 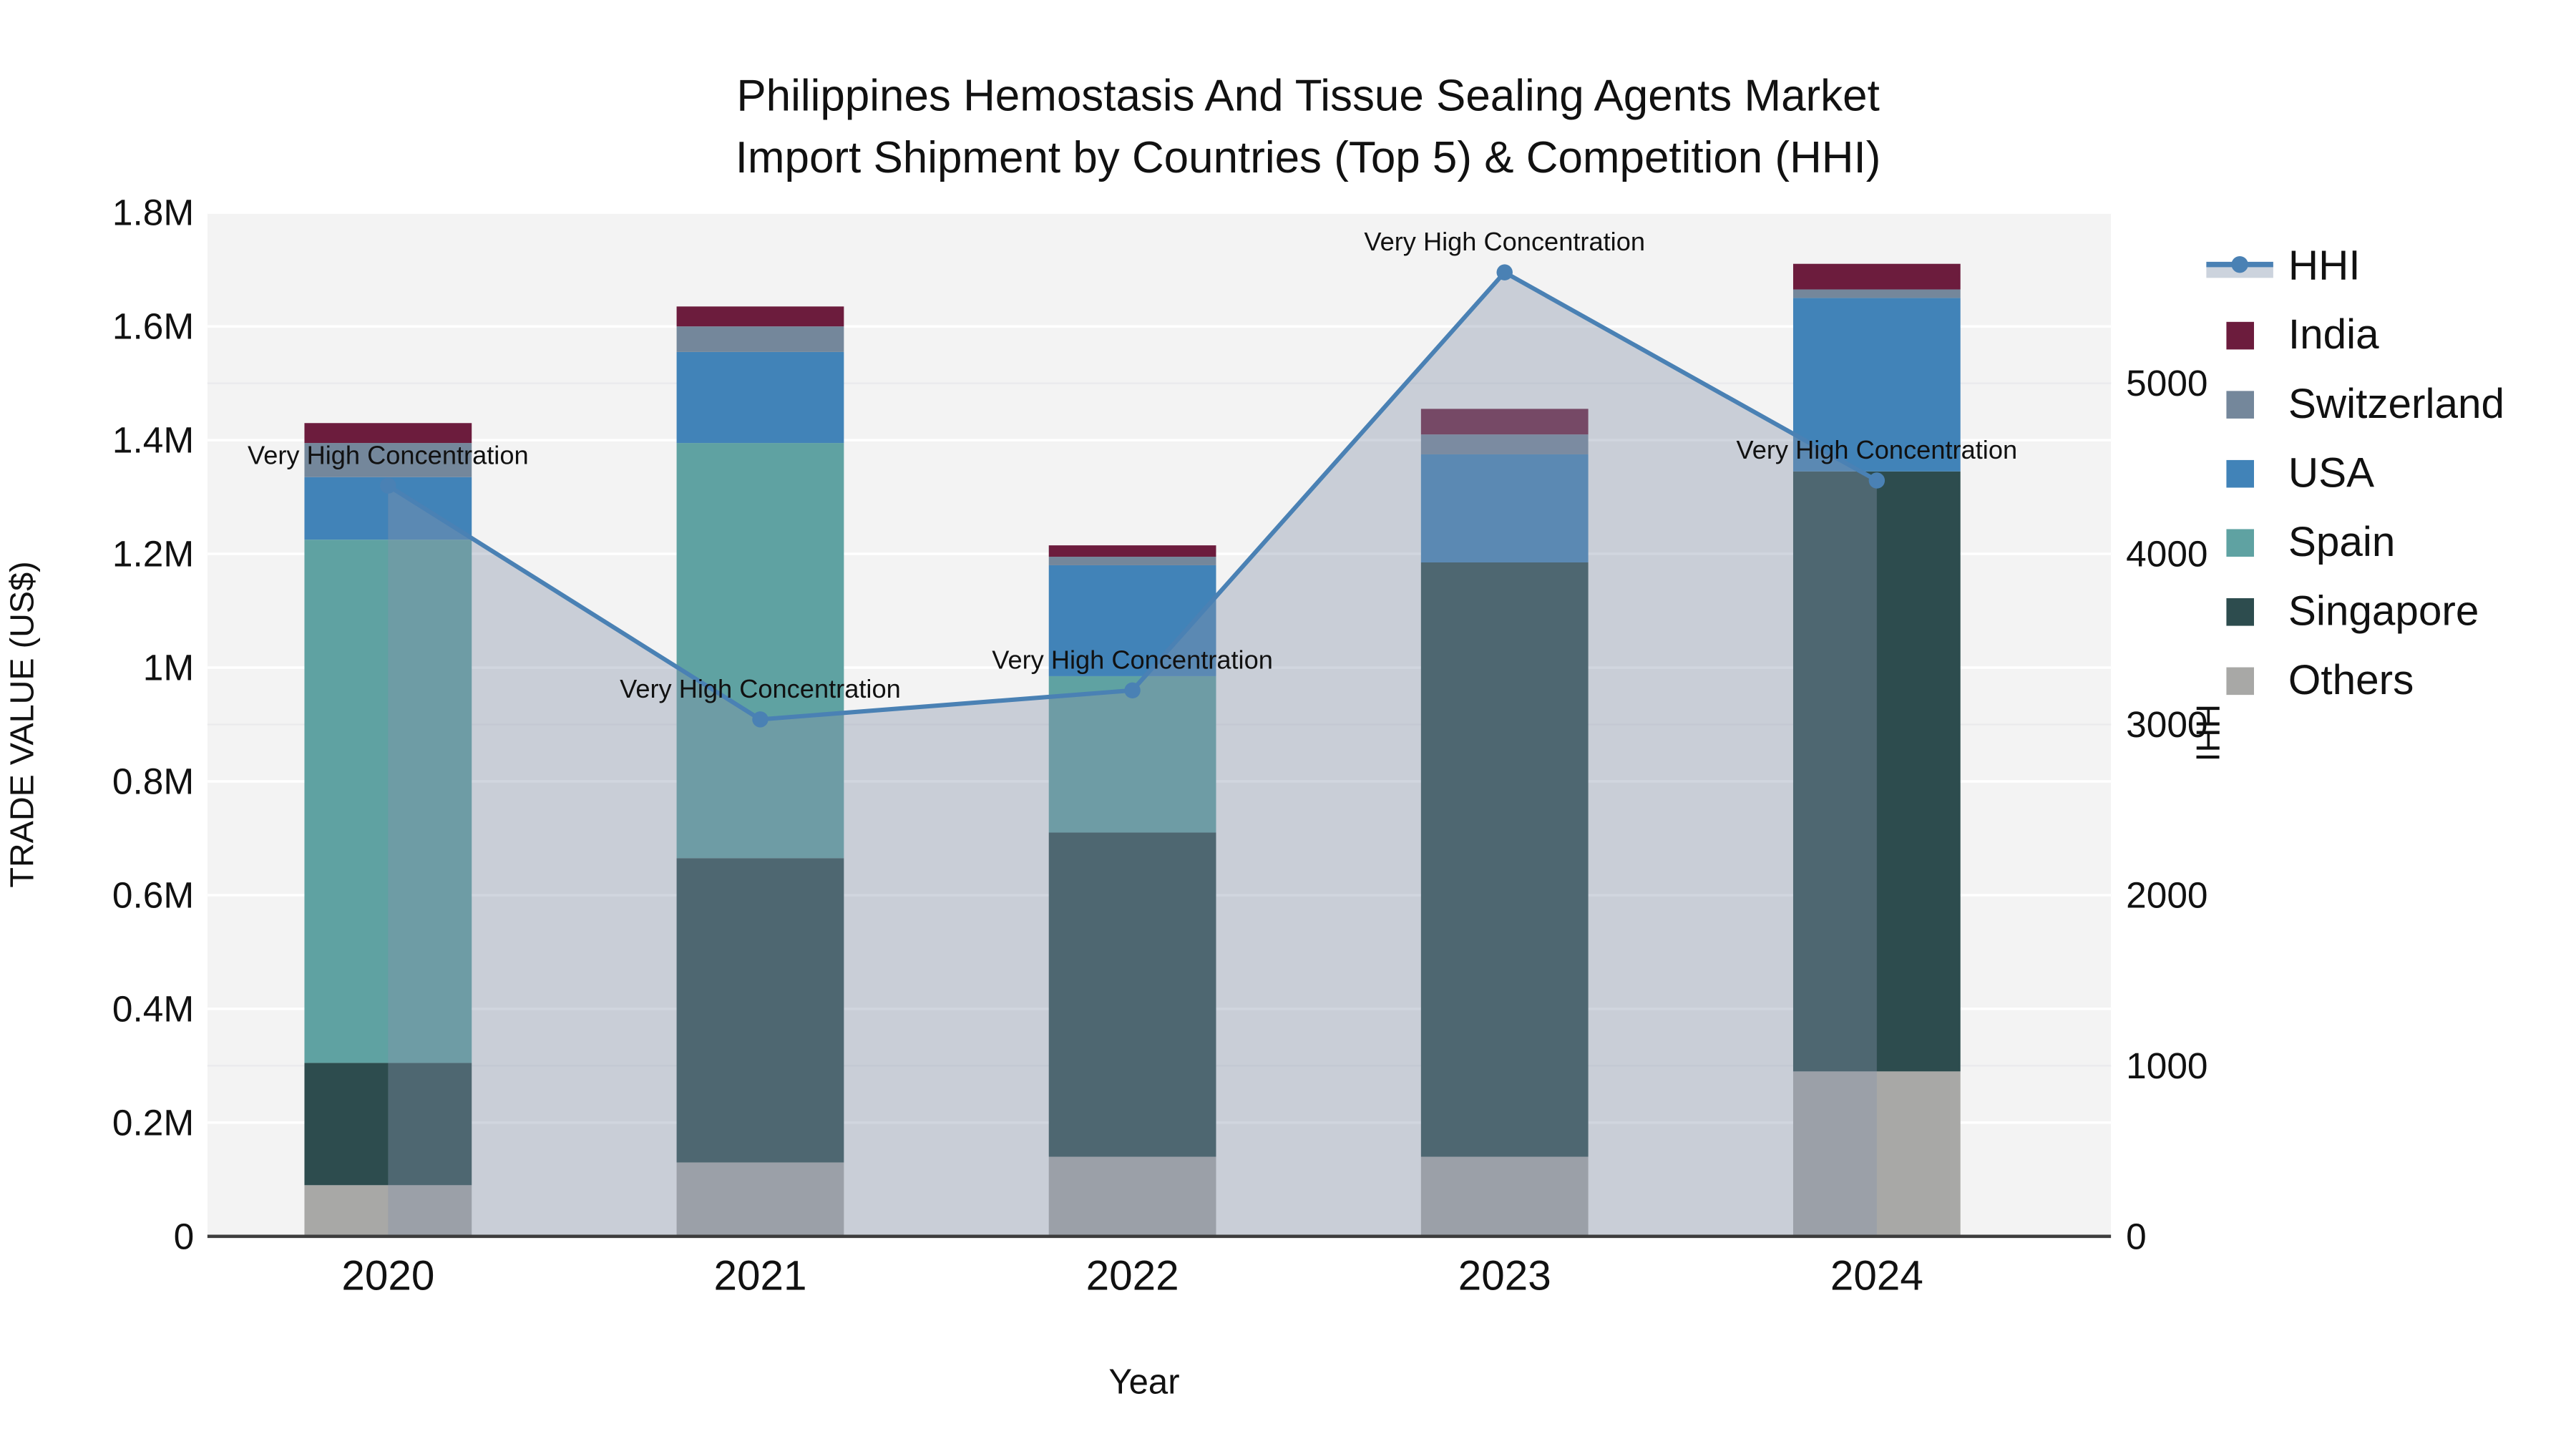 I want to click on annotation-2020: Very High Concentration, so click(x=389, y=454).